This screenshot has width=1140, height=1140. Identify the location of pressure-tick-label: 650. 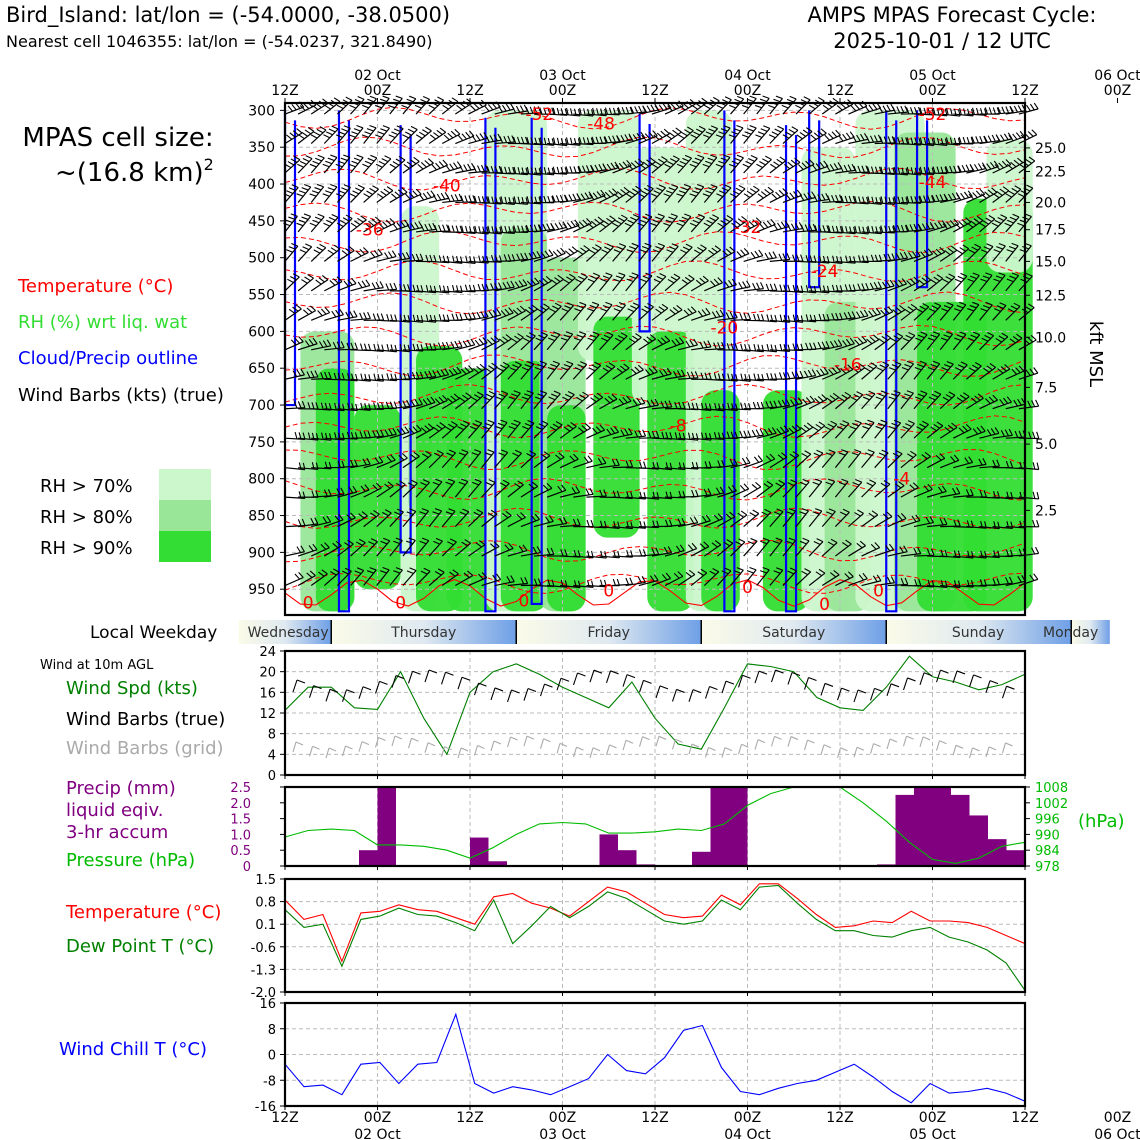
(261, 369).